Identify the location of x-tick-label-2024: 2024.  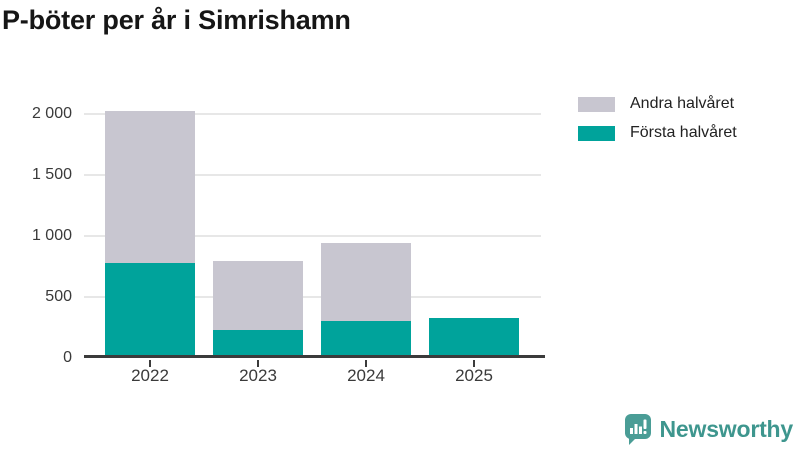
(366, 375).